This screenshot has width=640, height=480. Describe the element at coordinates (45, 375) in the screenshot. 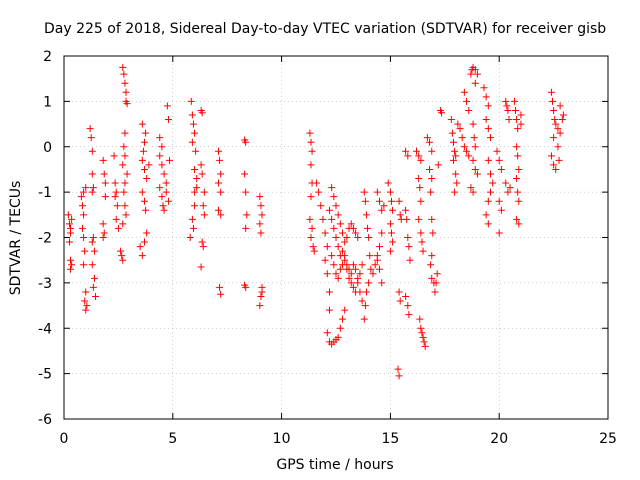

I see `y-tick-label: -5` at that location.